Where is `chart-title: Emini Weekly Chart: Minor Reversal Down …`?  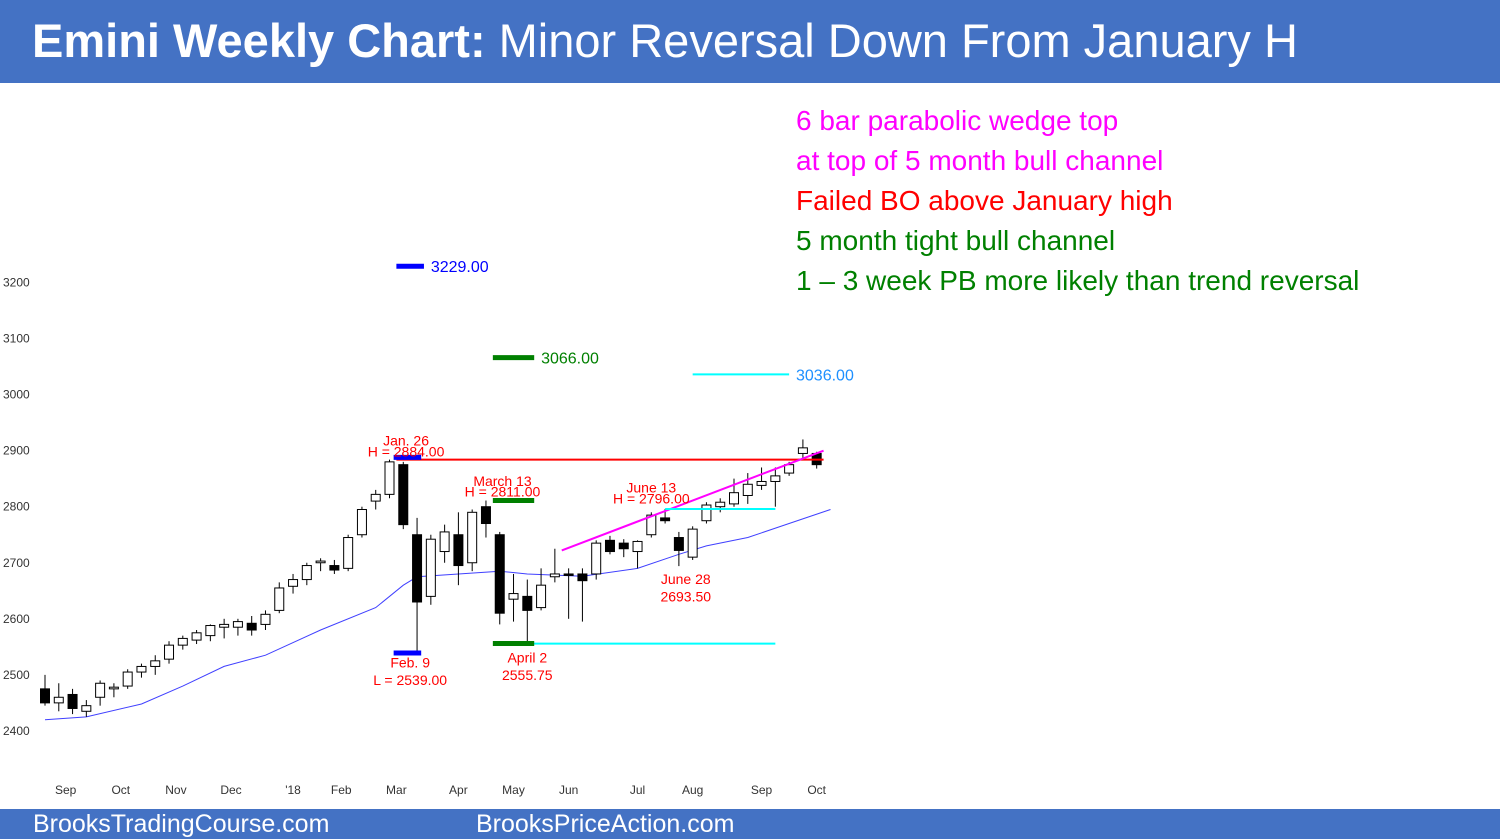
chart-title: Emini Weekly Chart: Minor Reversal Down … is located at coordinates (665, 41).